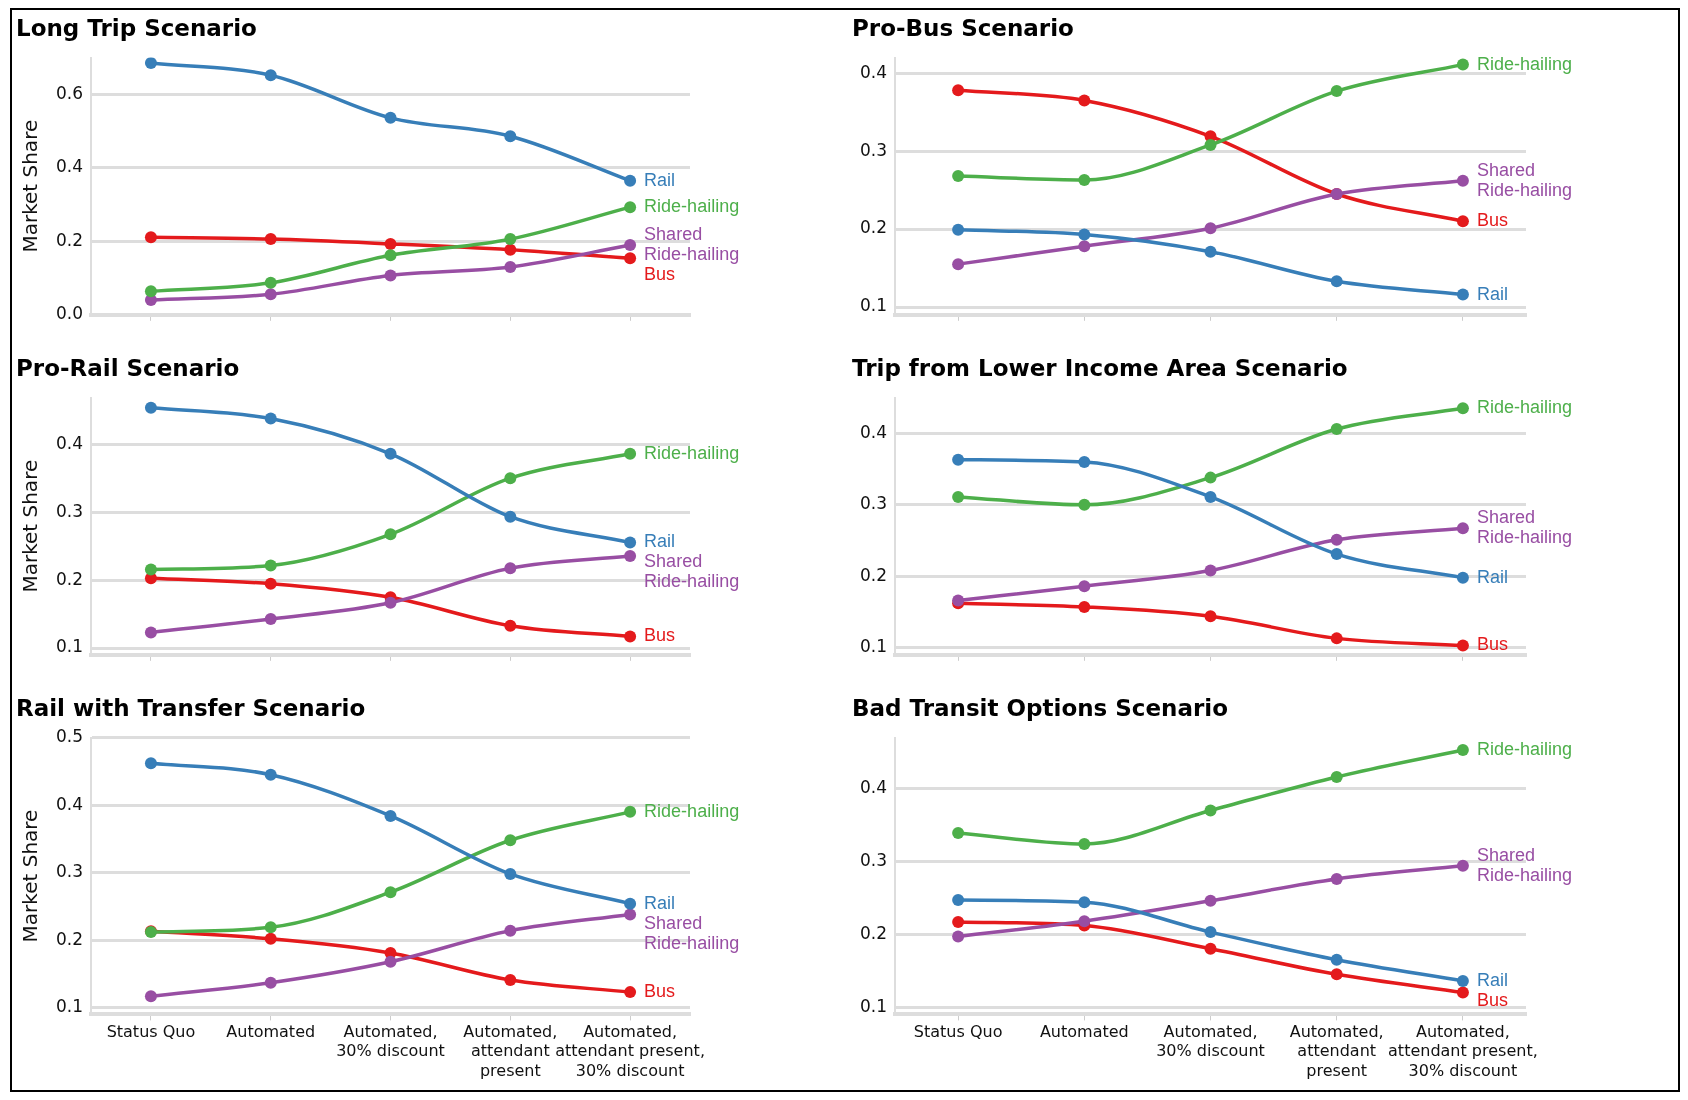  Describe the element at coordinates (136, 27) in the screenshot. I see `chart-title: Long Trip Scenario` at that location.